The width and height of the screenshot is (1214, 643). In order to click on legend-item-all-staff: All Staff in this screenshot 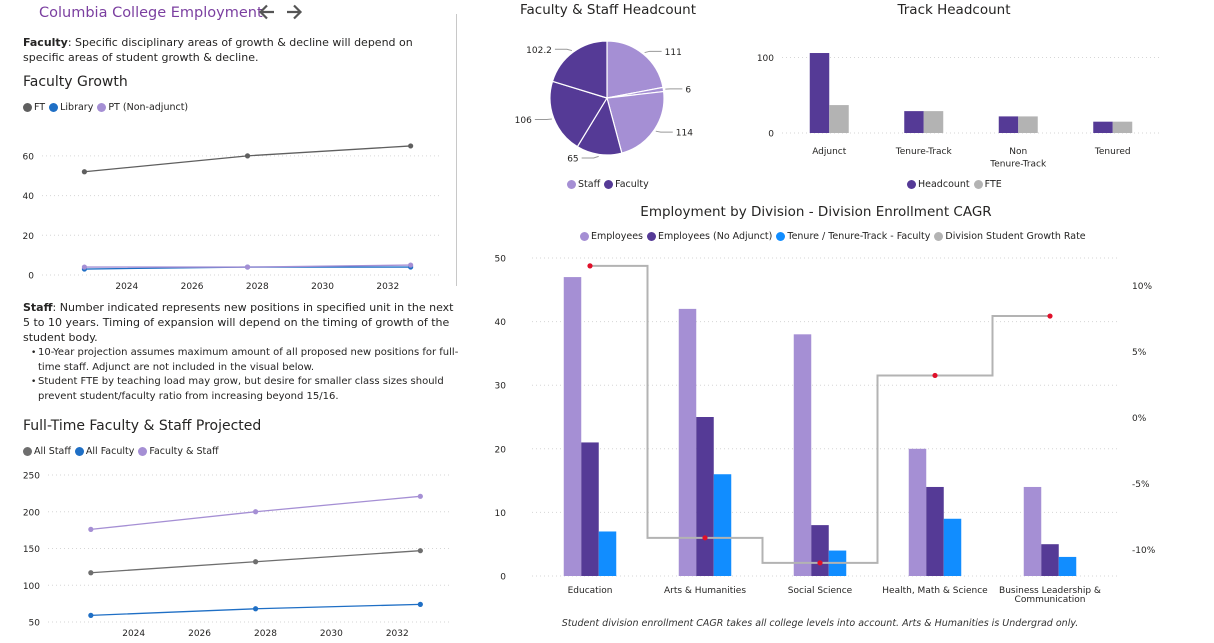, I will do `click(47, 451)`.